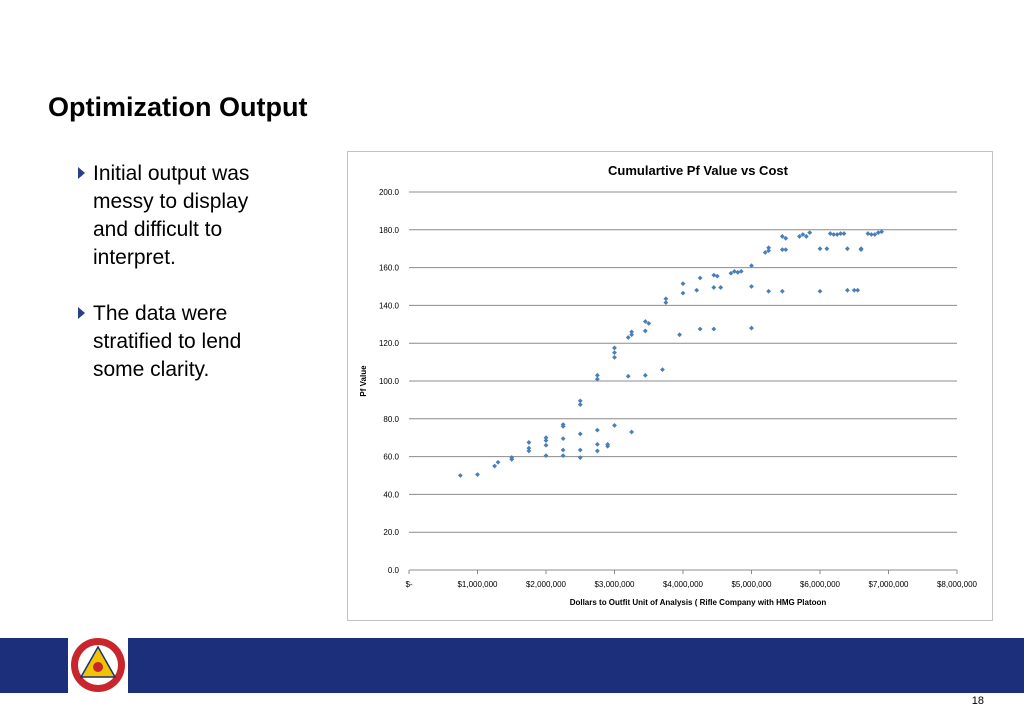 Image resolution: width=1024 pixels, height=709 pixels. What do you see at coordinates (888, 584) in the screenshot?
I see `x-tick-label: $7,000,000` at bounding box center [888, 584].